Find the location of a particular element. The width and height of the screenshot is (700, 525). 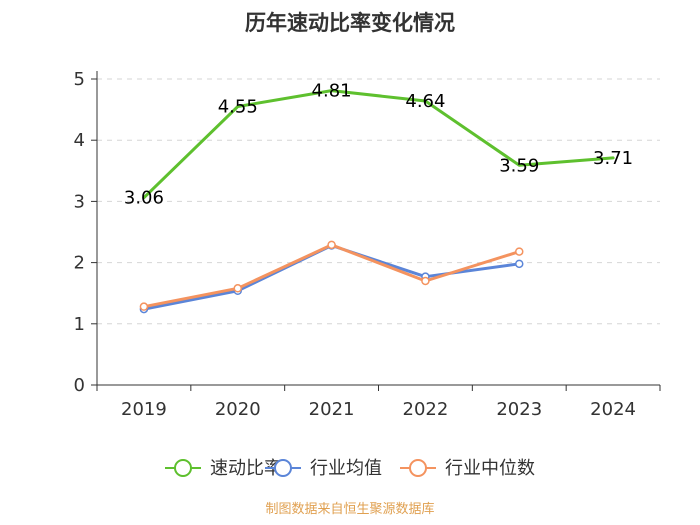

x-tick-label: 2021 is located at coordinates (332, 409).